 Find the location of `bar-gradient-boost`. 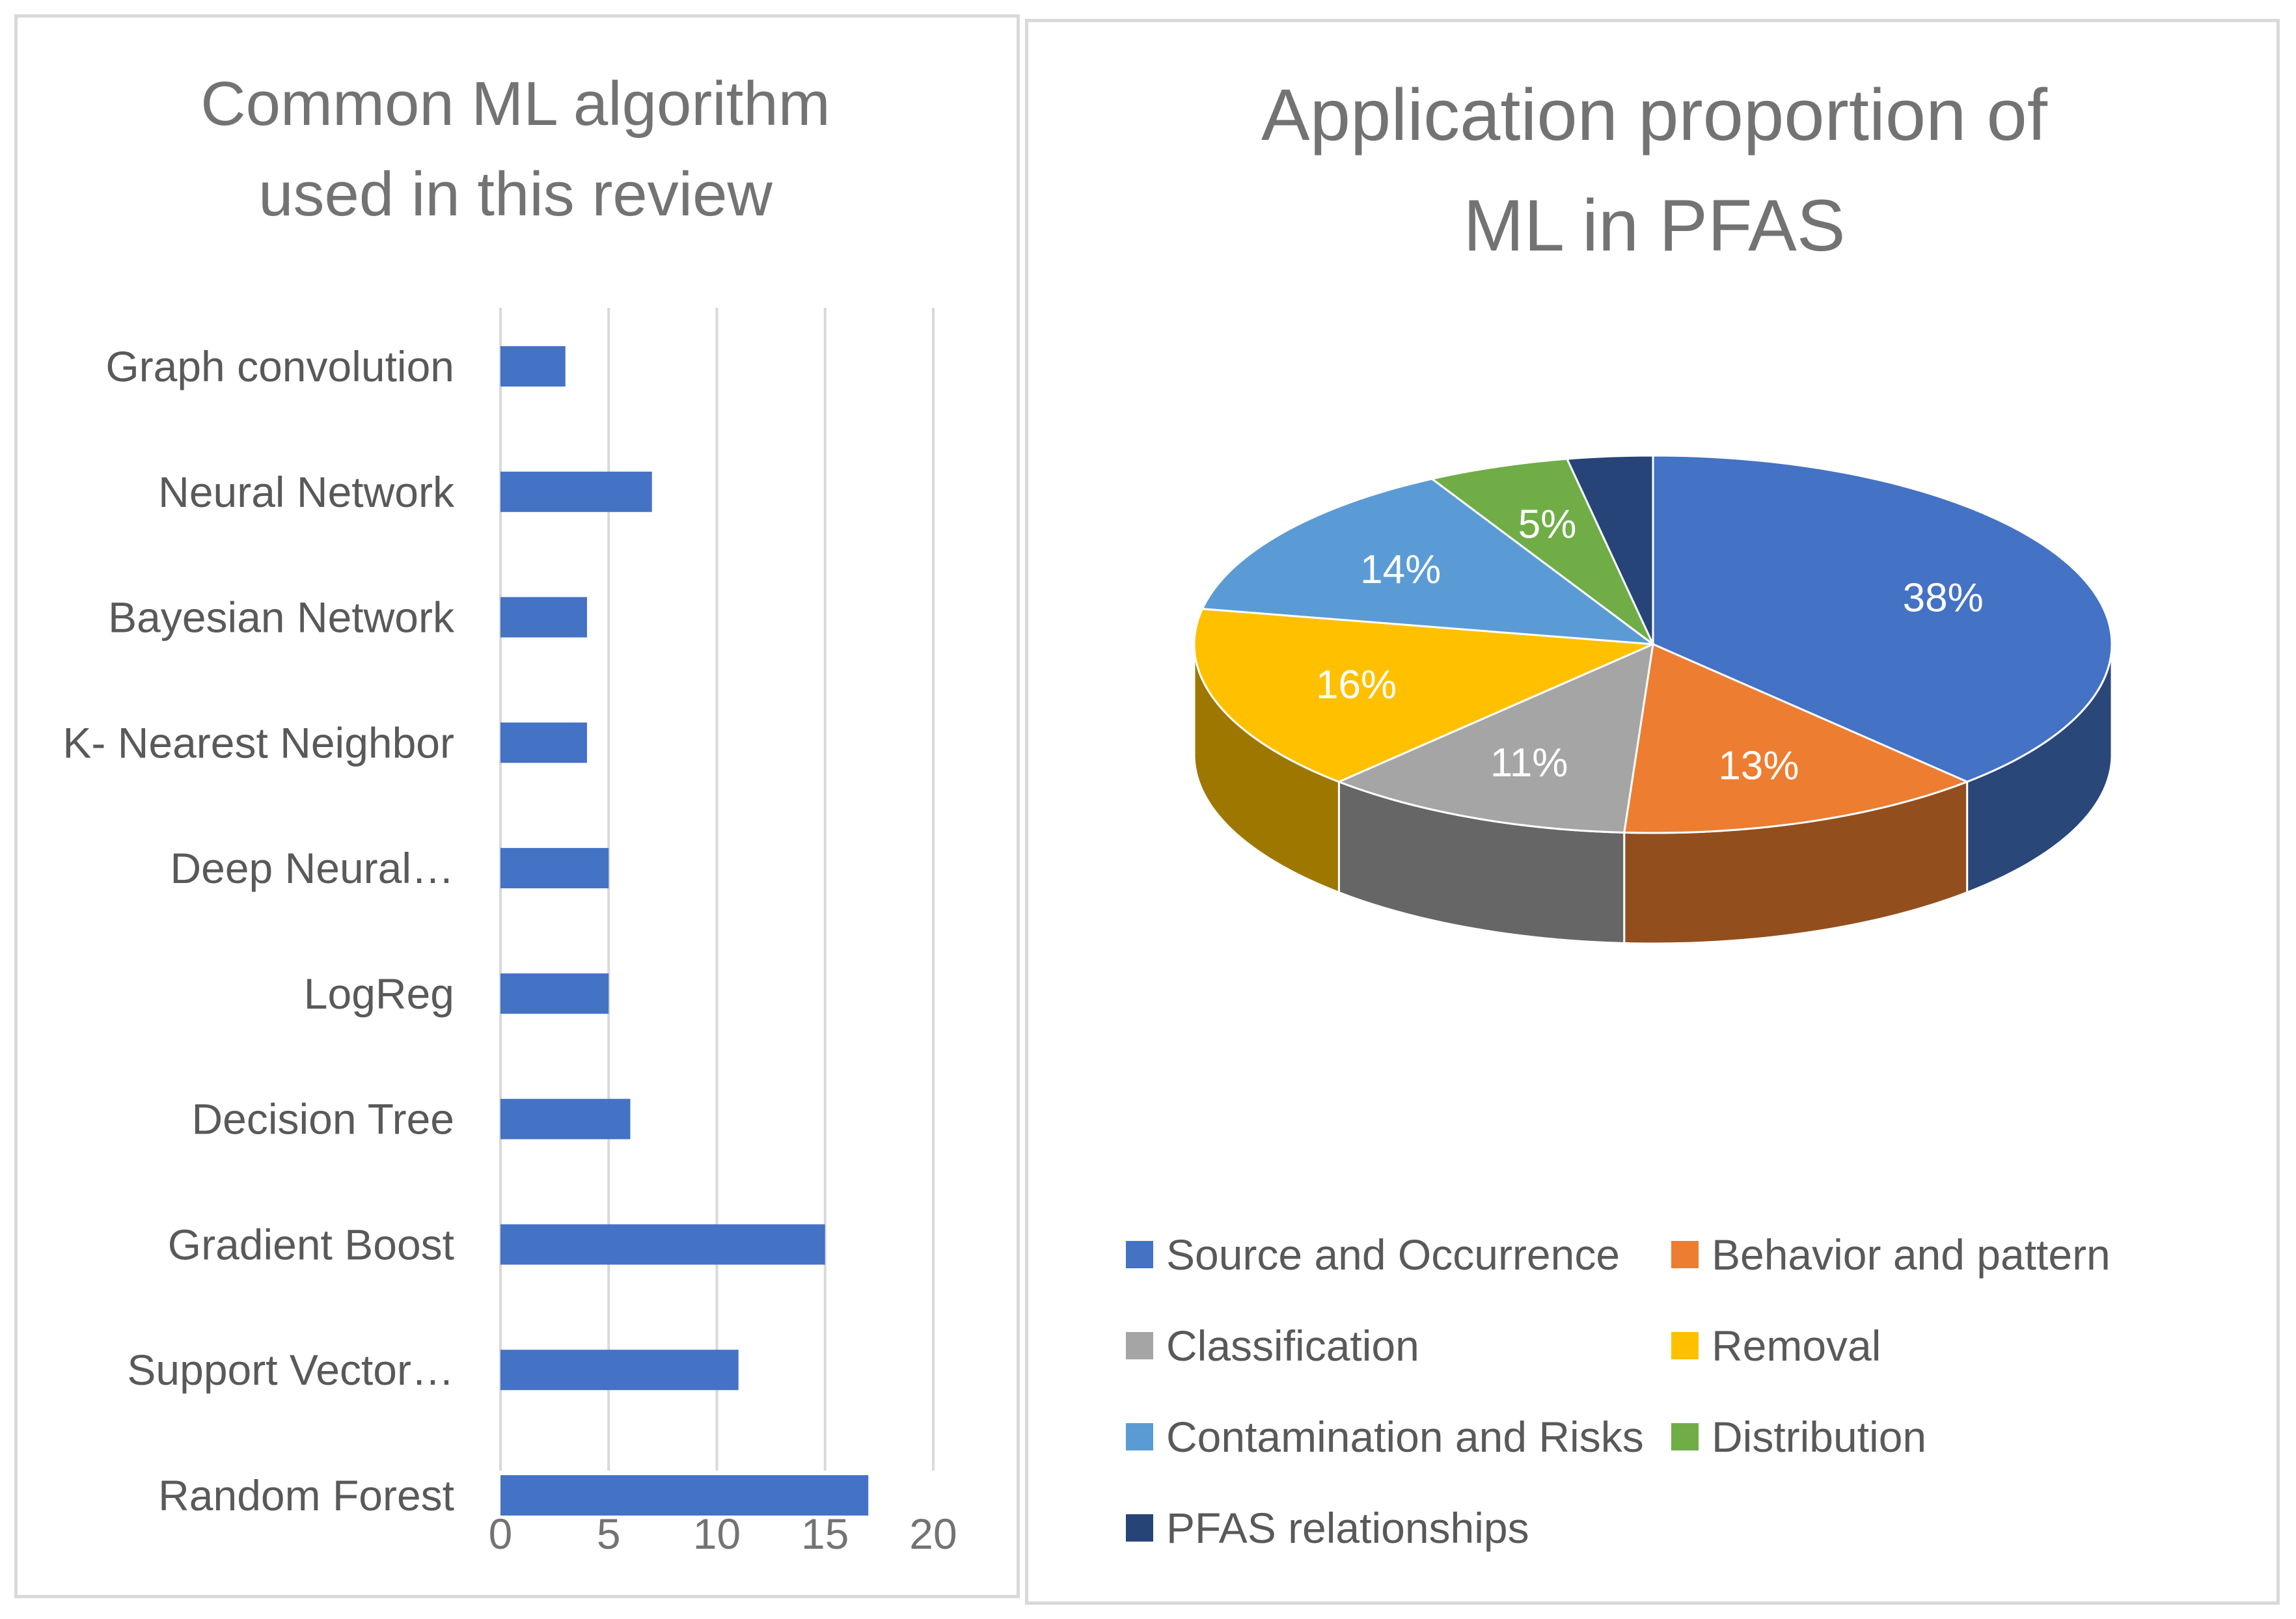

bar-gradient-boost is located at coordinates (662, 1244).